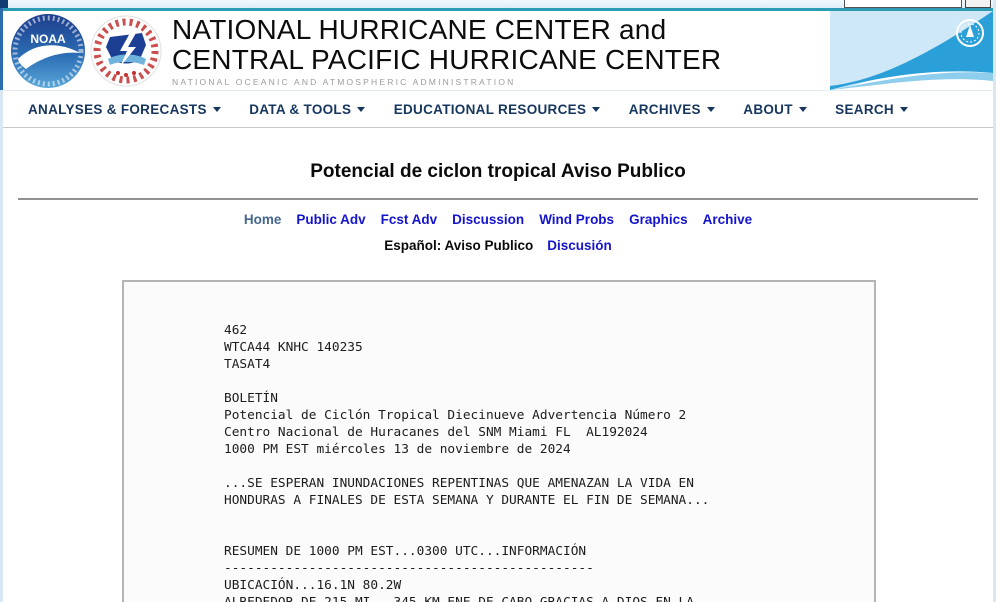 This screenshot has height=602, width=996. Describe the element at coordinates (577, 219) in the screenshot. I see `link-wind-probs: Wind Probs` at that location.